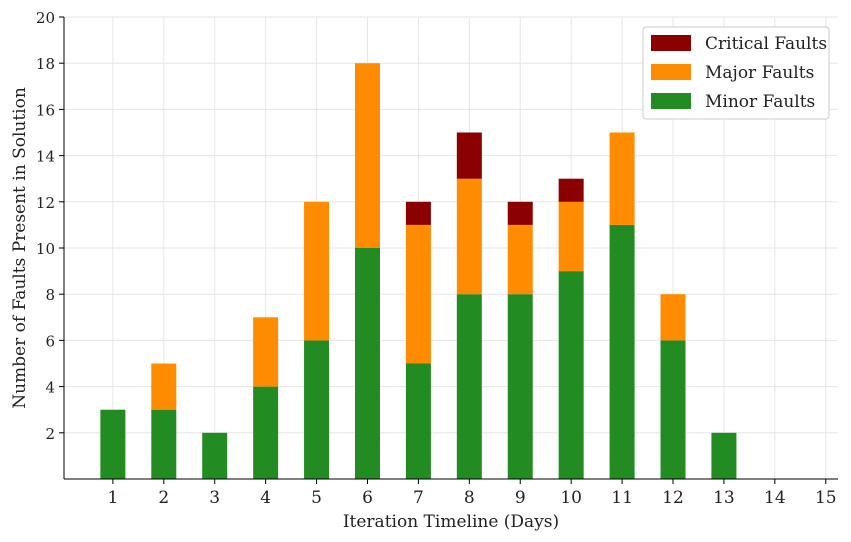  I want to click on x-tick-label: 2, so click(163, 498).